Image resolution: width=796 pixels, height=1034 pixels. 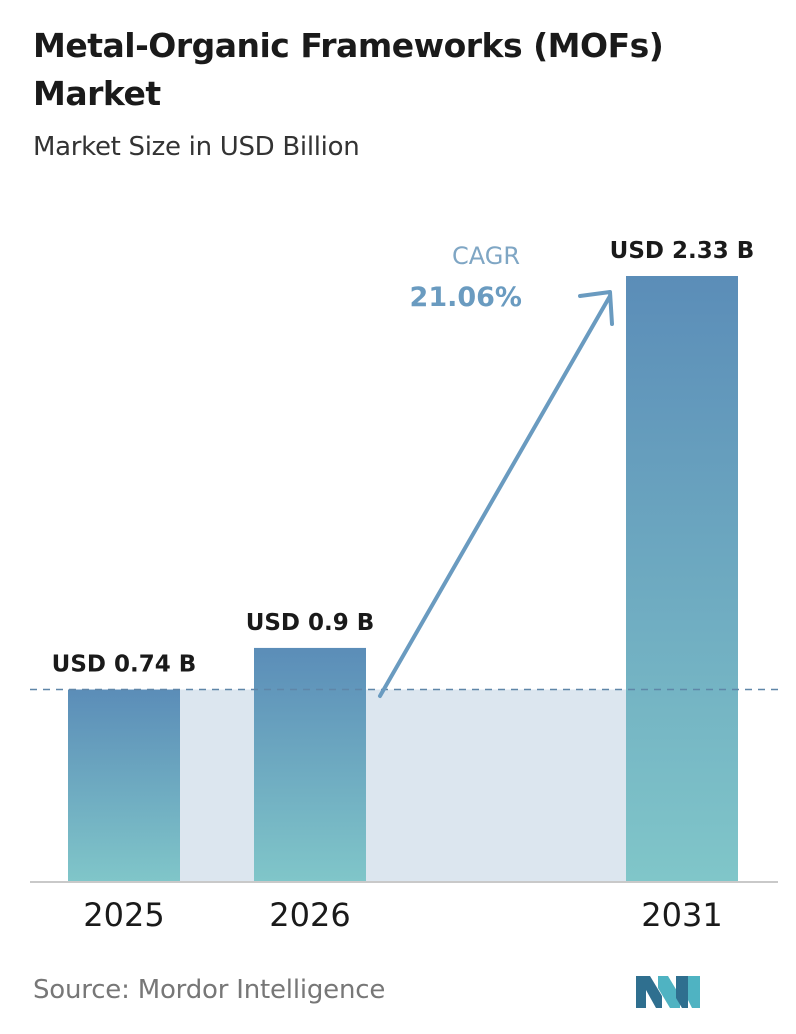 I want to click on bar-2025, so click(x=124, y=785).